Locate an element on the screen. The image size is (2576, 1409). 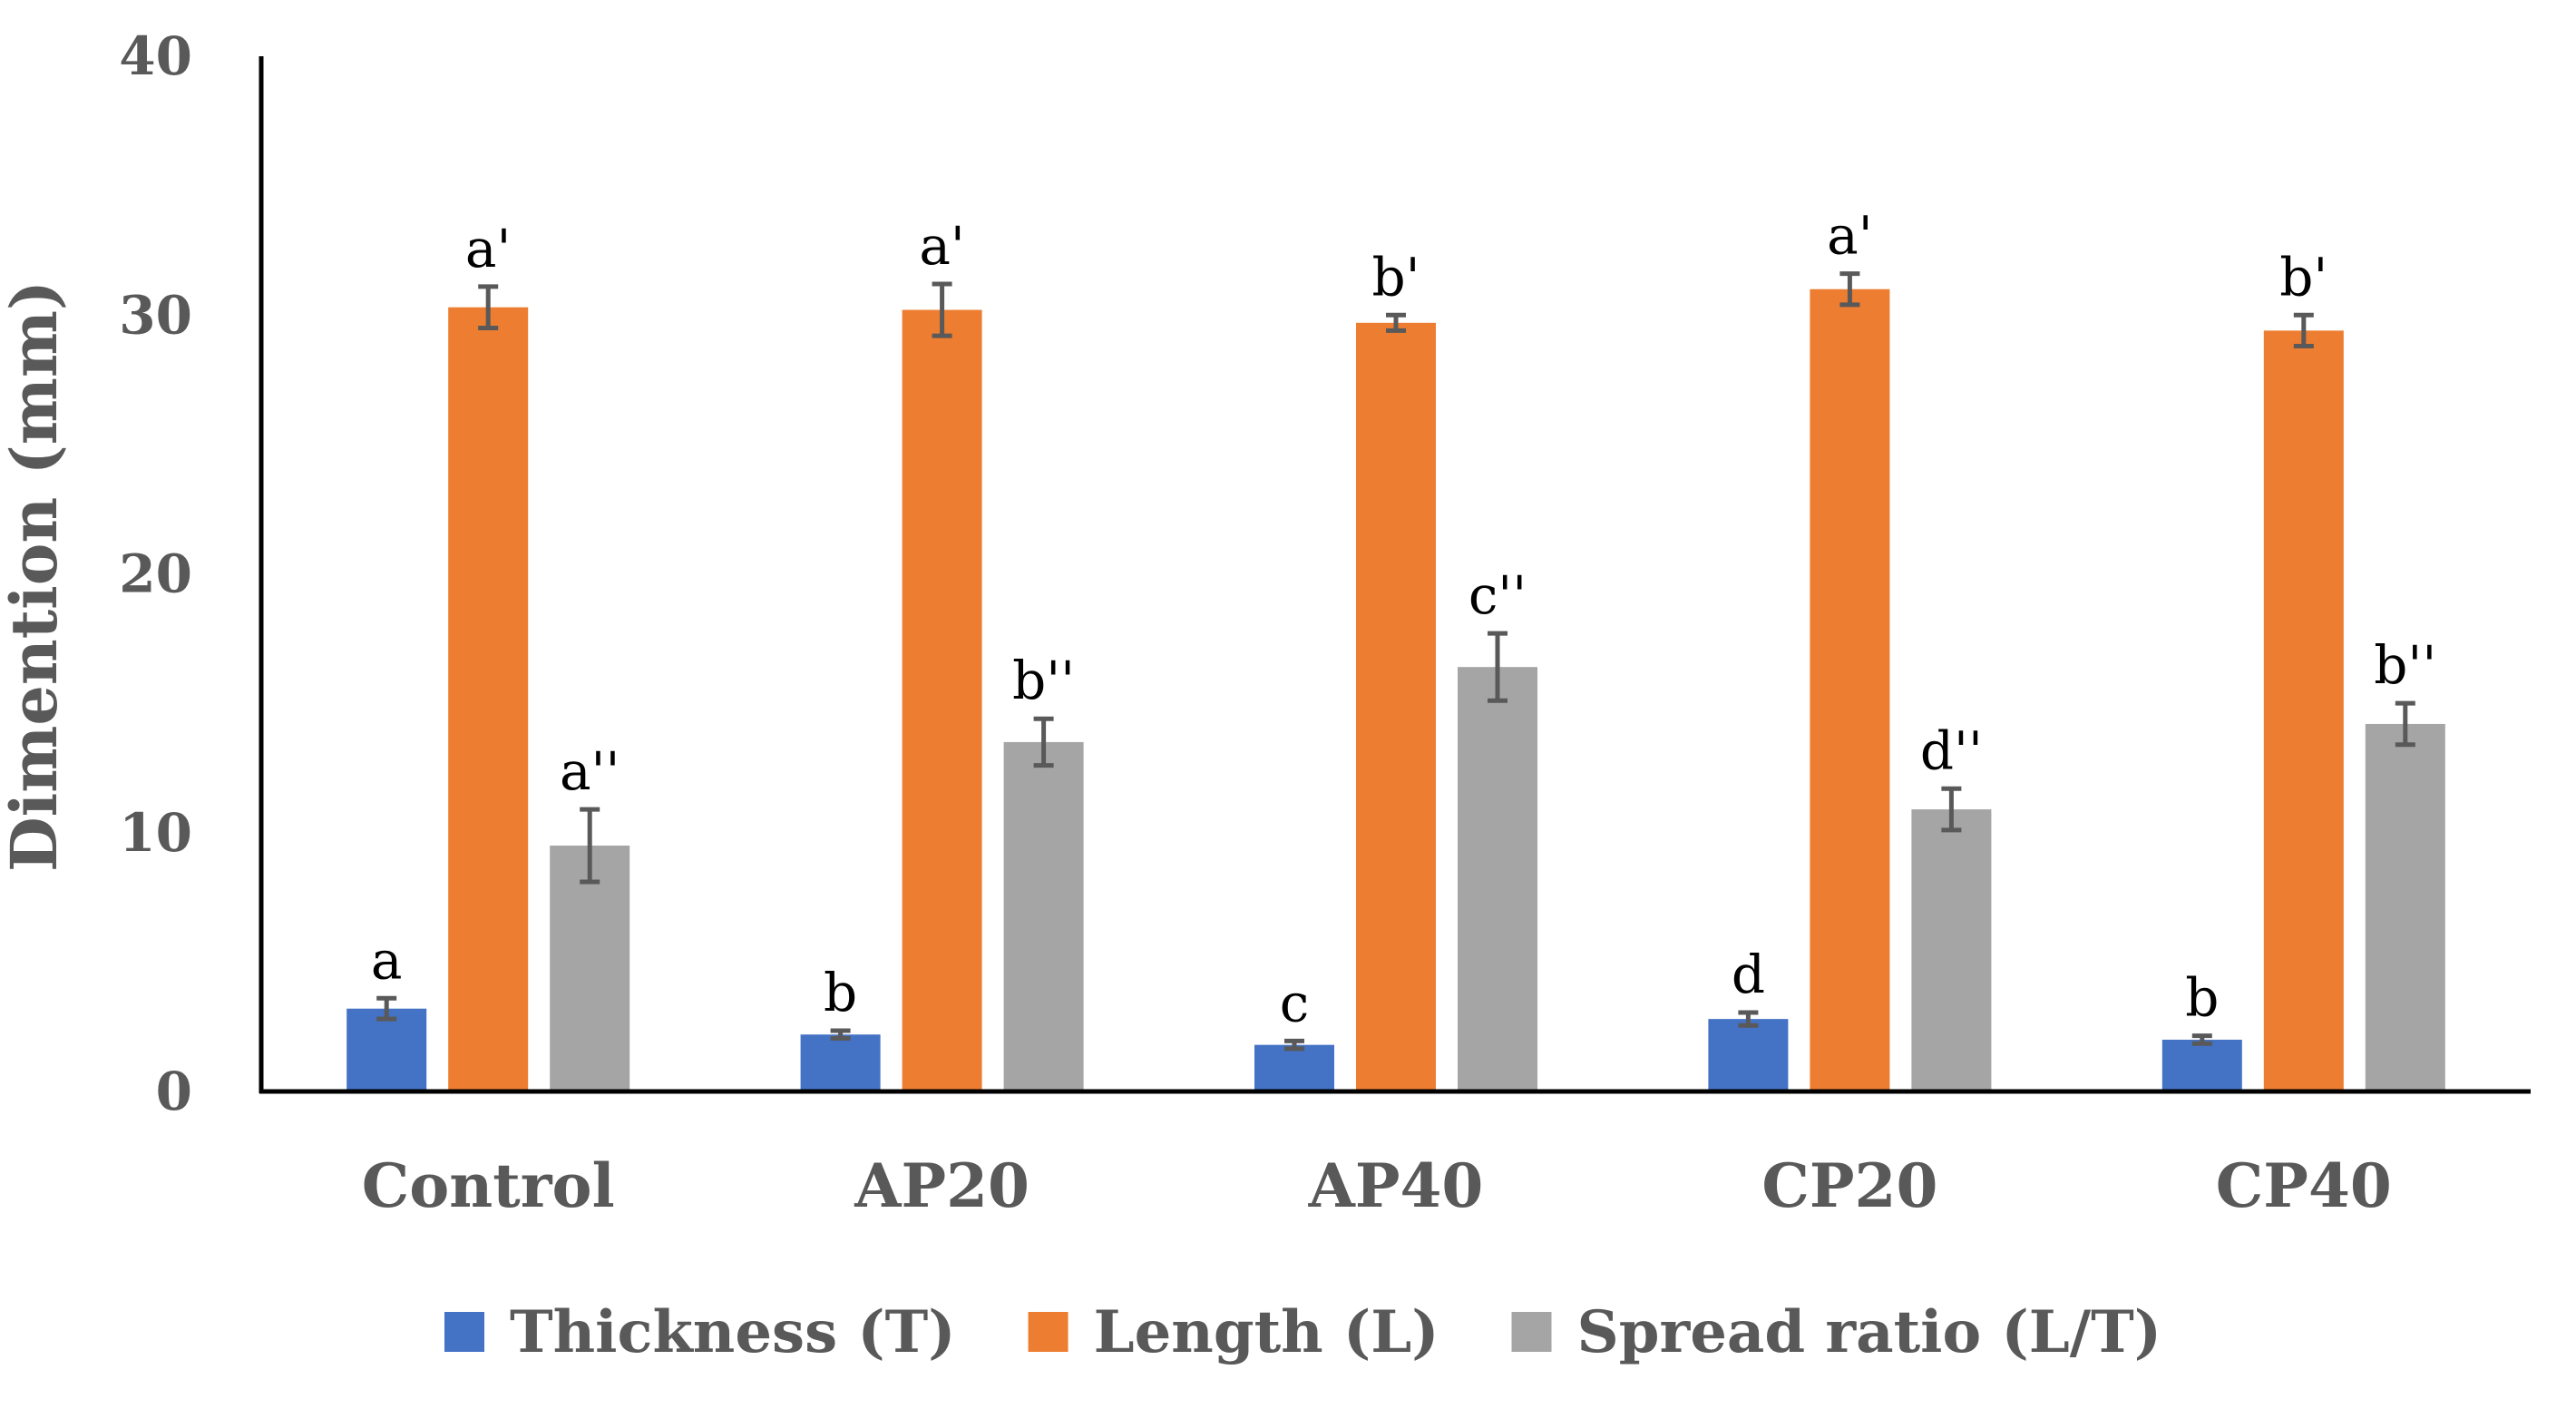
x-category-label: CP40 is located at coordinates (2304, 1185).